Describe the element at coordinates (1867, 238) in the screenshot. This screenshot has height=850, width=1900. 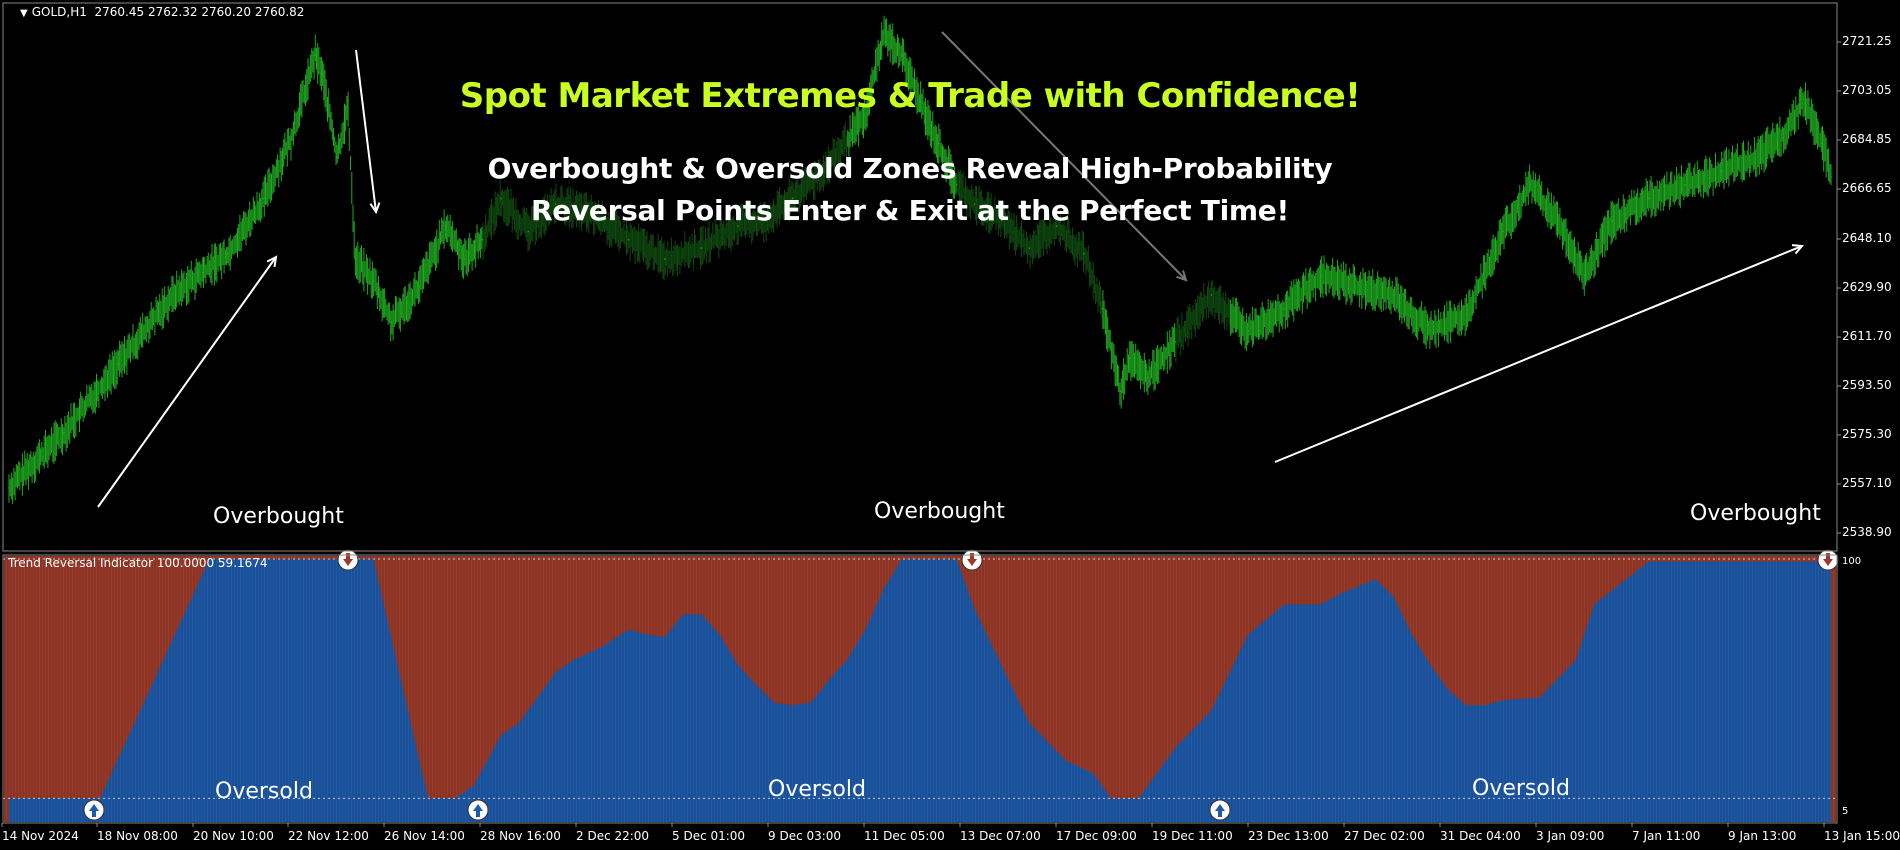
I see `price-tick-label: 2648.10` at that location.